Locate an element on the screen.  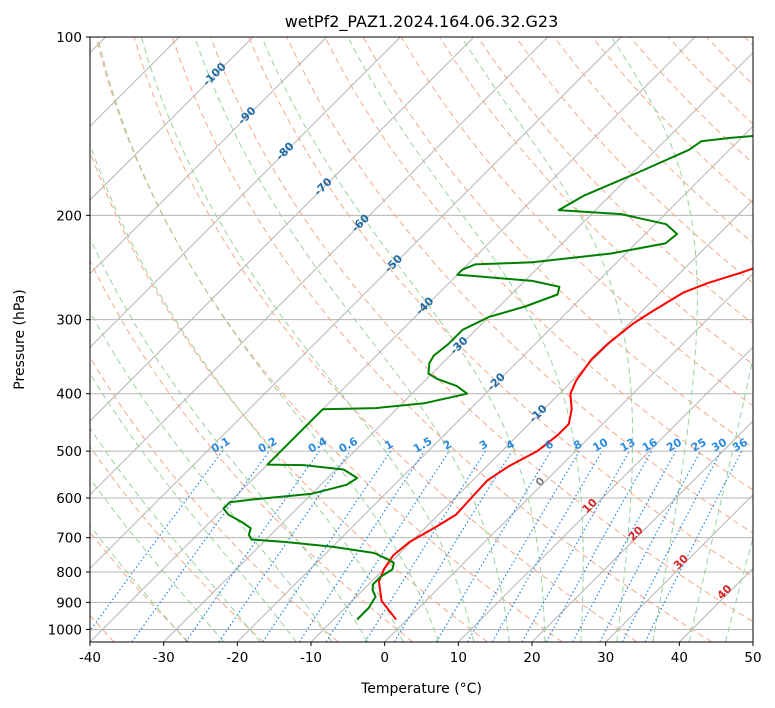
y-tick-label: 500 is located at coordinates (69, 452).